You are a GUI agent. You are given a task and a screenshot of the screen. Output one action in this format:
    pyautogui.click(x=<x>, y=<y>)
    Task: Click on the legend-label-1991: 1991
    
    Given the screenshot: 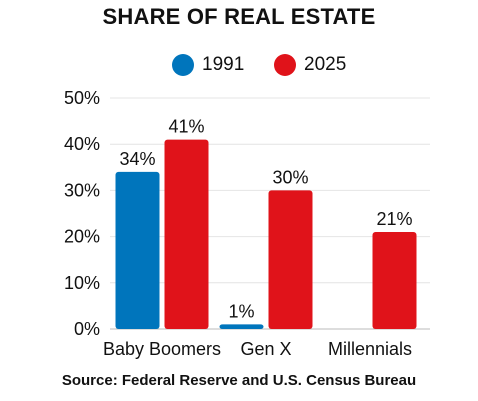 What is the action you would take?
    pyautogui.click(x=223, y=64)
    